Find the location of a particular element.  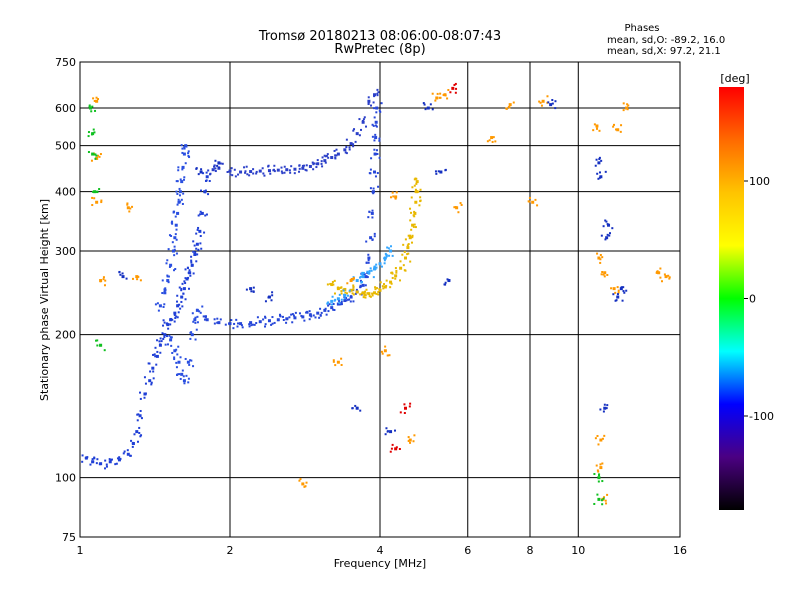

x-tick-label: 16 is located at coordinates (680, 550).